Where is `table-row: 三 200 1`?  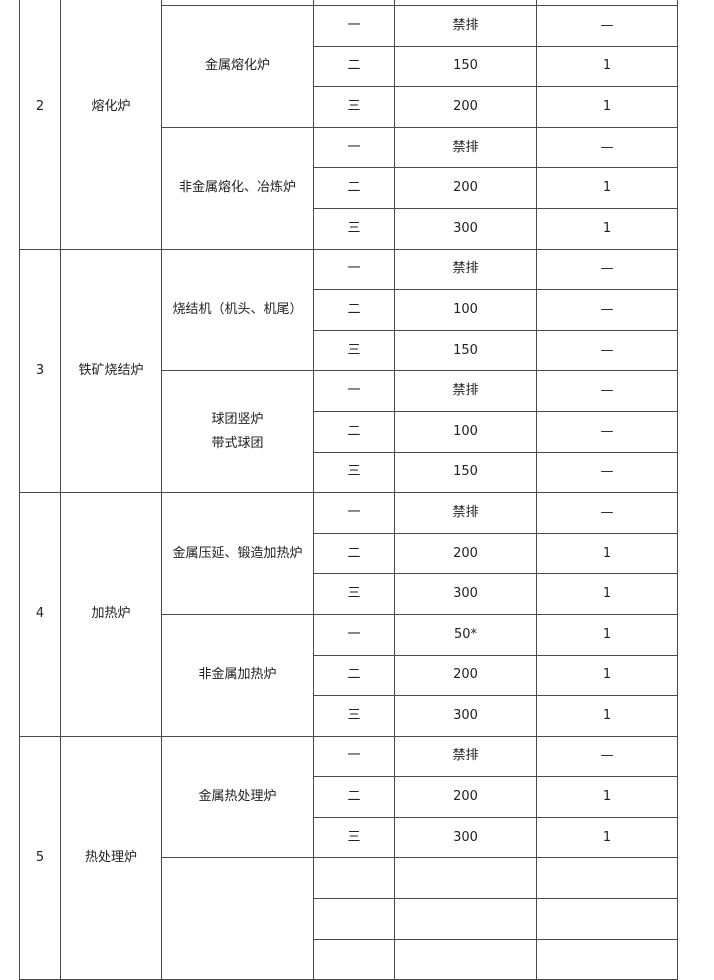 table-row: 三 200 1 is located at coordinates (349, 107).